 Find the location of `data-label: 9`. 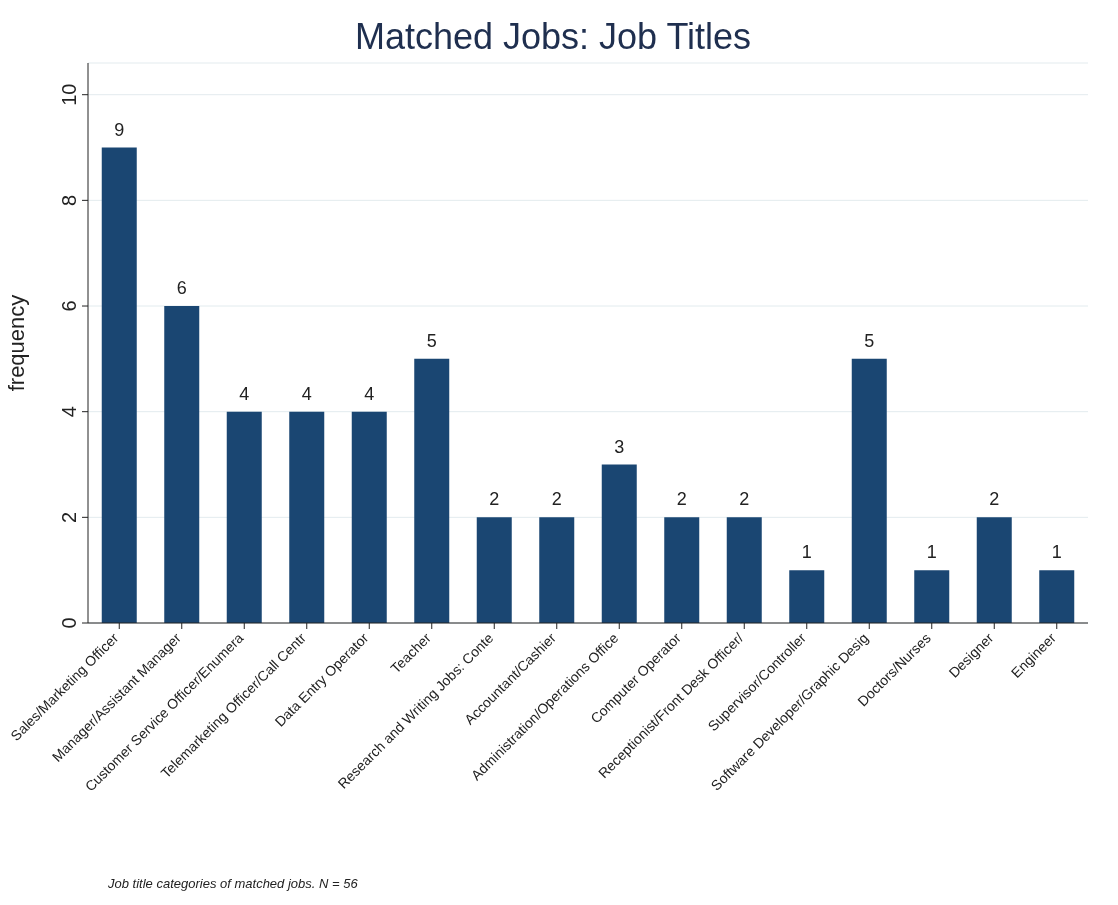

data-label: 9 is located at coordinates (119, 129).